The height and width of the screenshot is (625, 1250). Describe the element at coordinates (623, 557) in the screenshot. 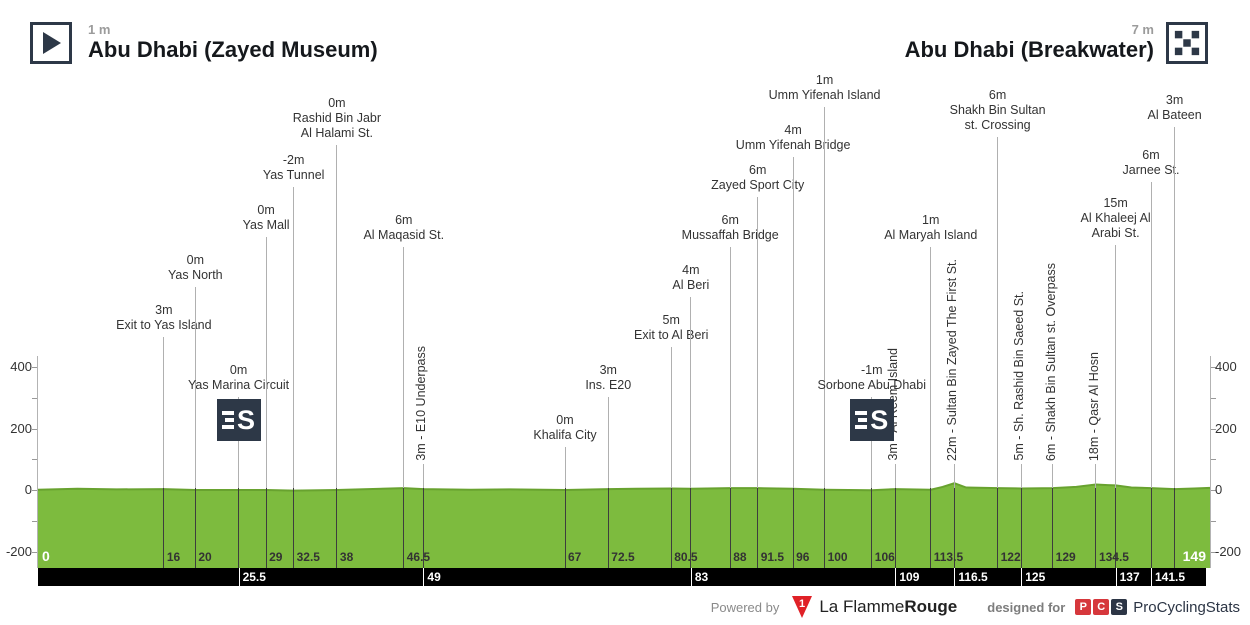

I see `km-label-green-row: 72.5` at that location.